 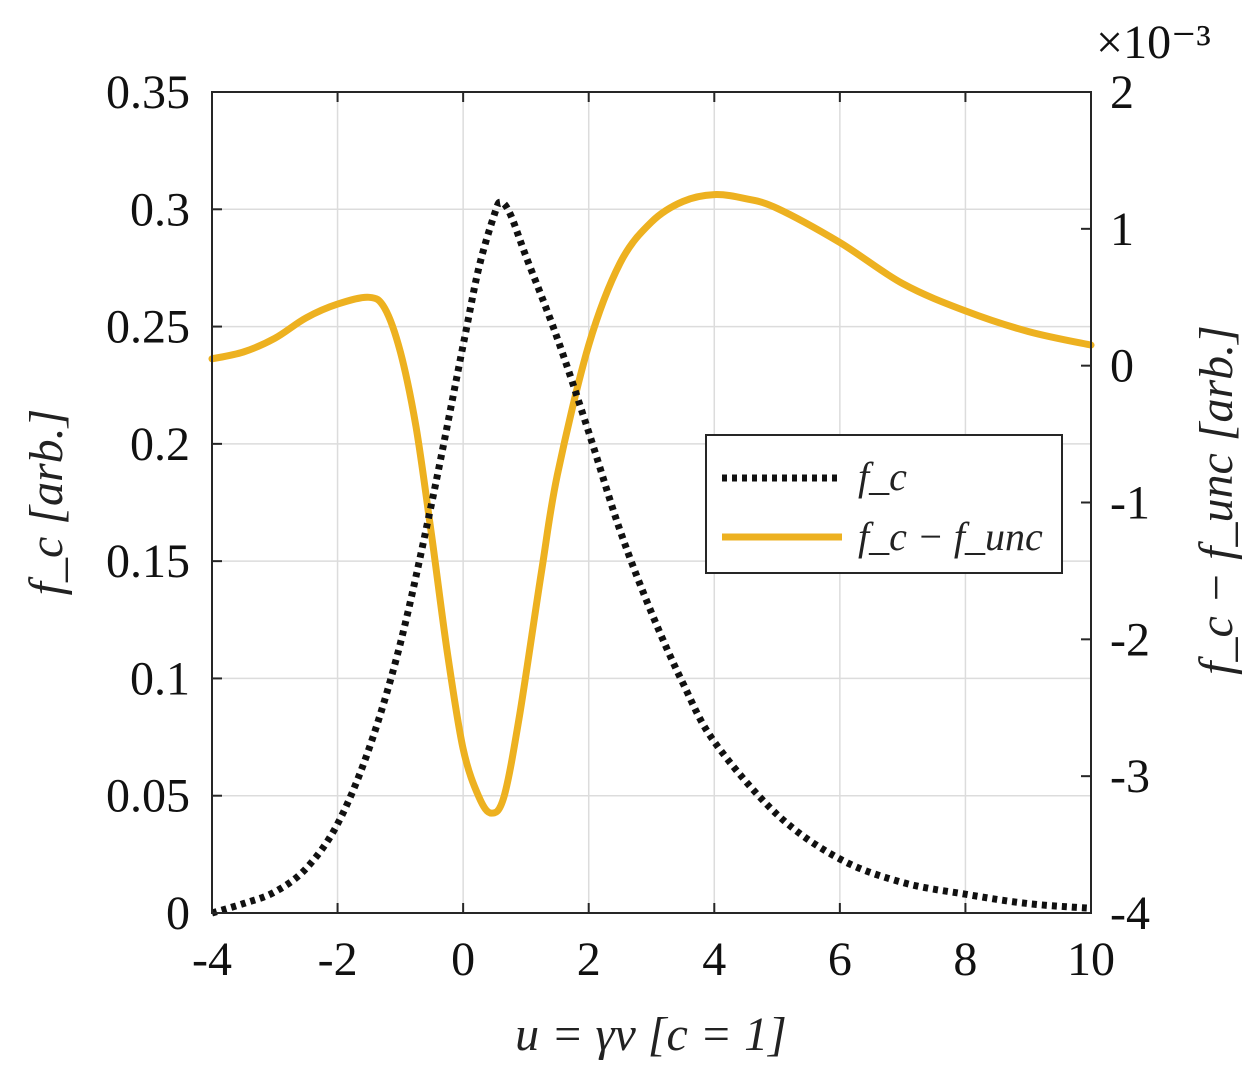 I want to click on y-right-tick-label: 0, so click(x=1122, y=366).